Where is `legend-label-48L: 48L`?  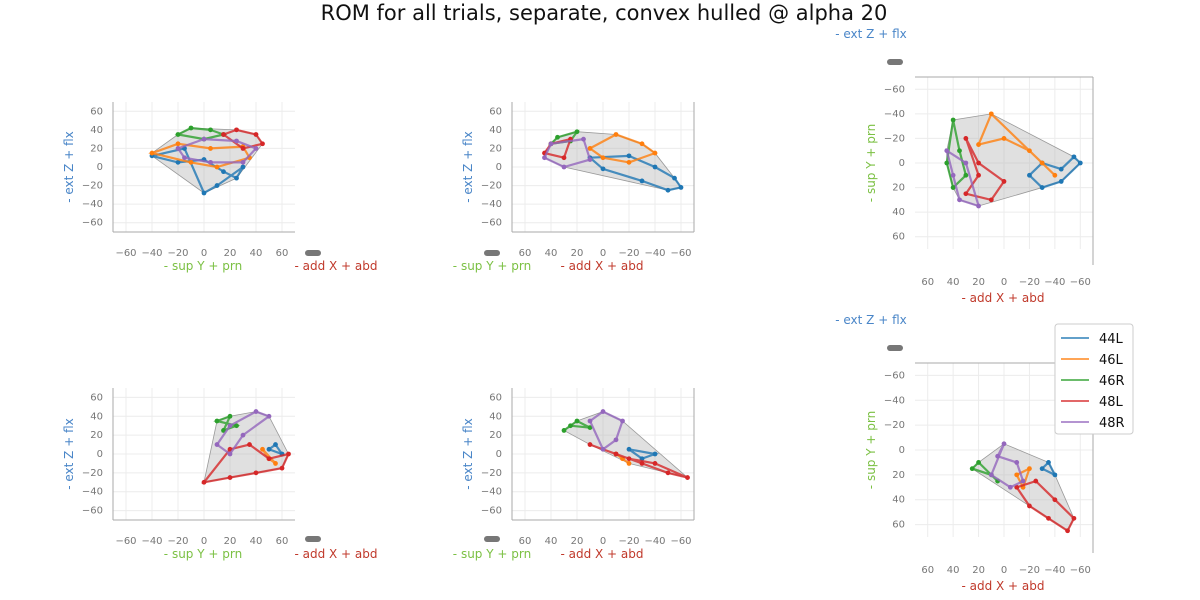
legend-label-48L: 48L is located at coordinates (1111, 402).